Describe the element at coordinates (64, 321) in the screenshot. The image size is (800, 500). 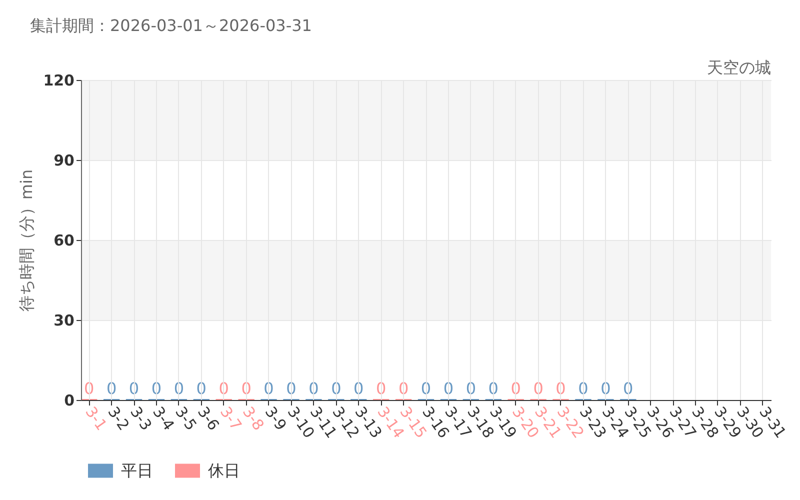
I see `y-tick-label: 30` at that location.